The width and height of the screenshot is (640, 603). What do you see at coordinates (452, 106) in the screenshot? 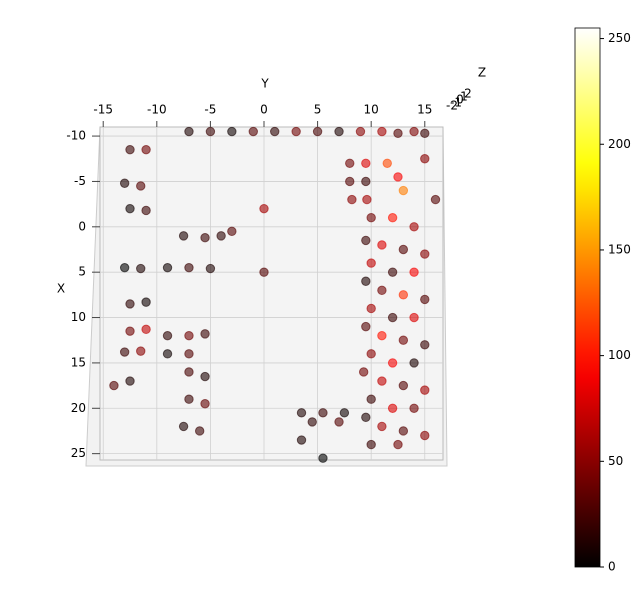
I see `z-tick-label: -2` at bounding box center [452, 106].